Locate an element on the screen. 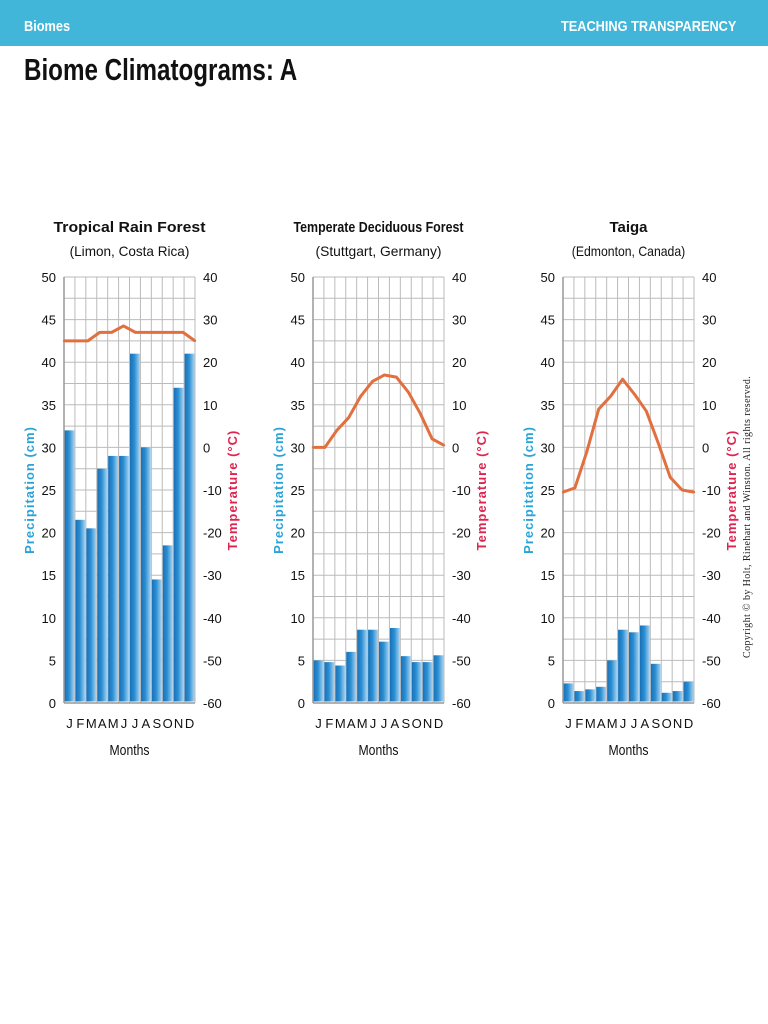 This screenshot has width=768, height=1024. y2-axis-label: Temperature (°C) is located at coordinates (731, 490).